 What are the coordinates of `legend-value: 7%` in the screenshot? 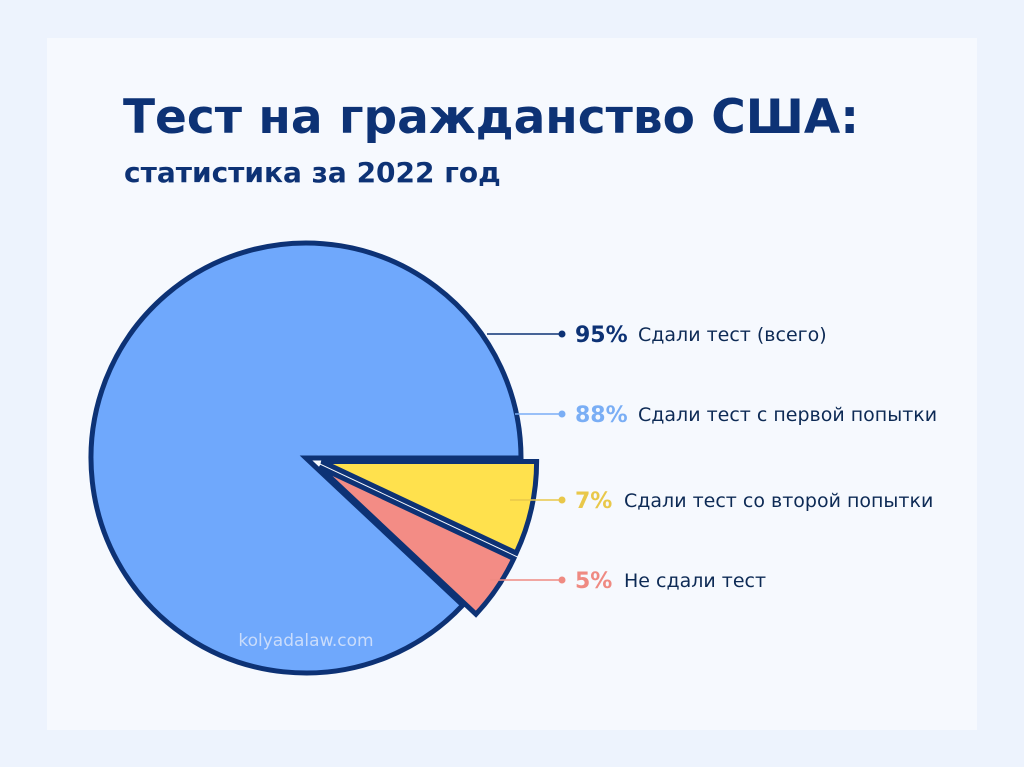 It's located at (593, 501).